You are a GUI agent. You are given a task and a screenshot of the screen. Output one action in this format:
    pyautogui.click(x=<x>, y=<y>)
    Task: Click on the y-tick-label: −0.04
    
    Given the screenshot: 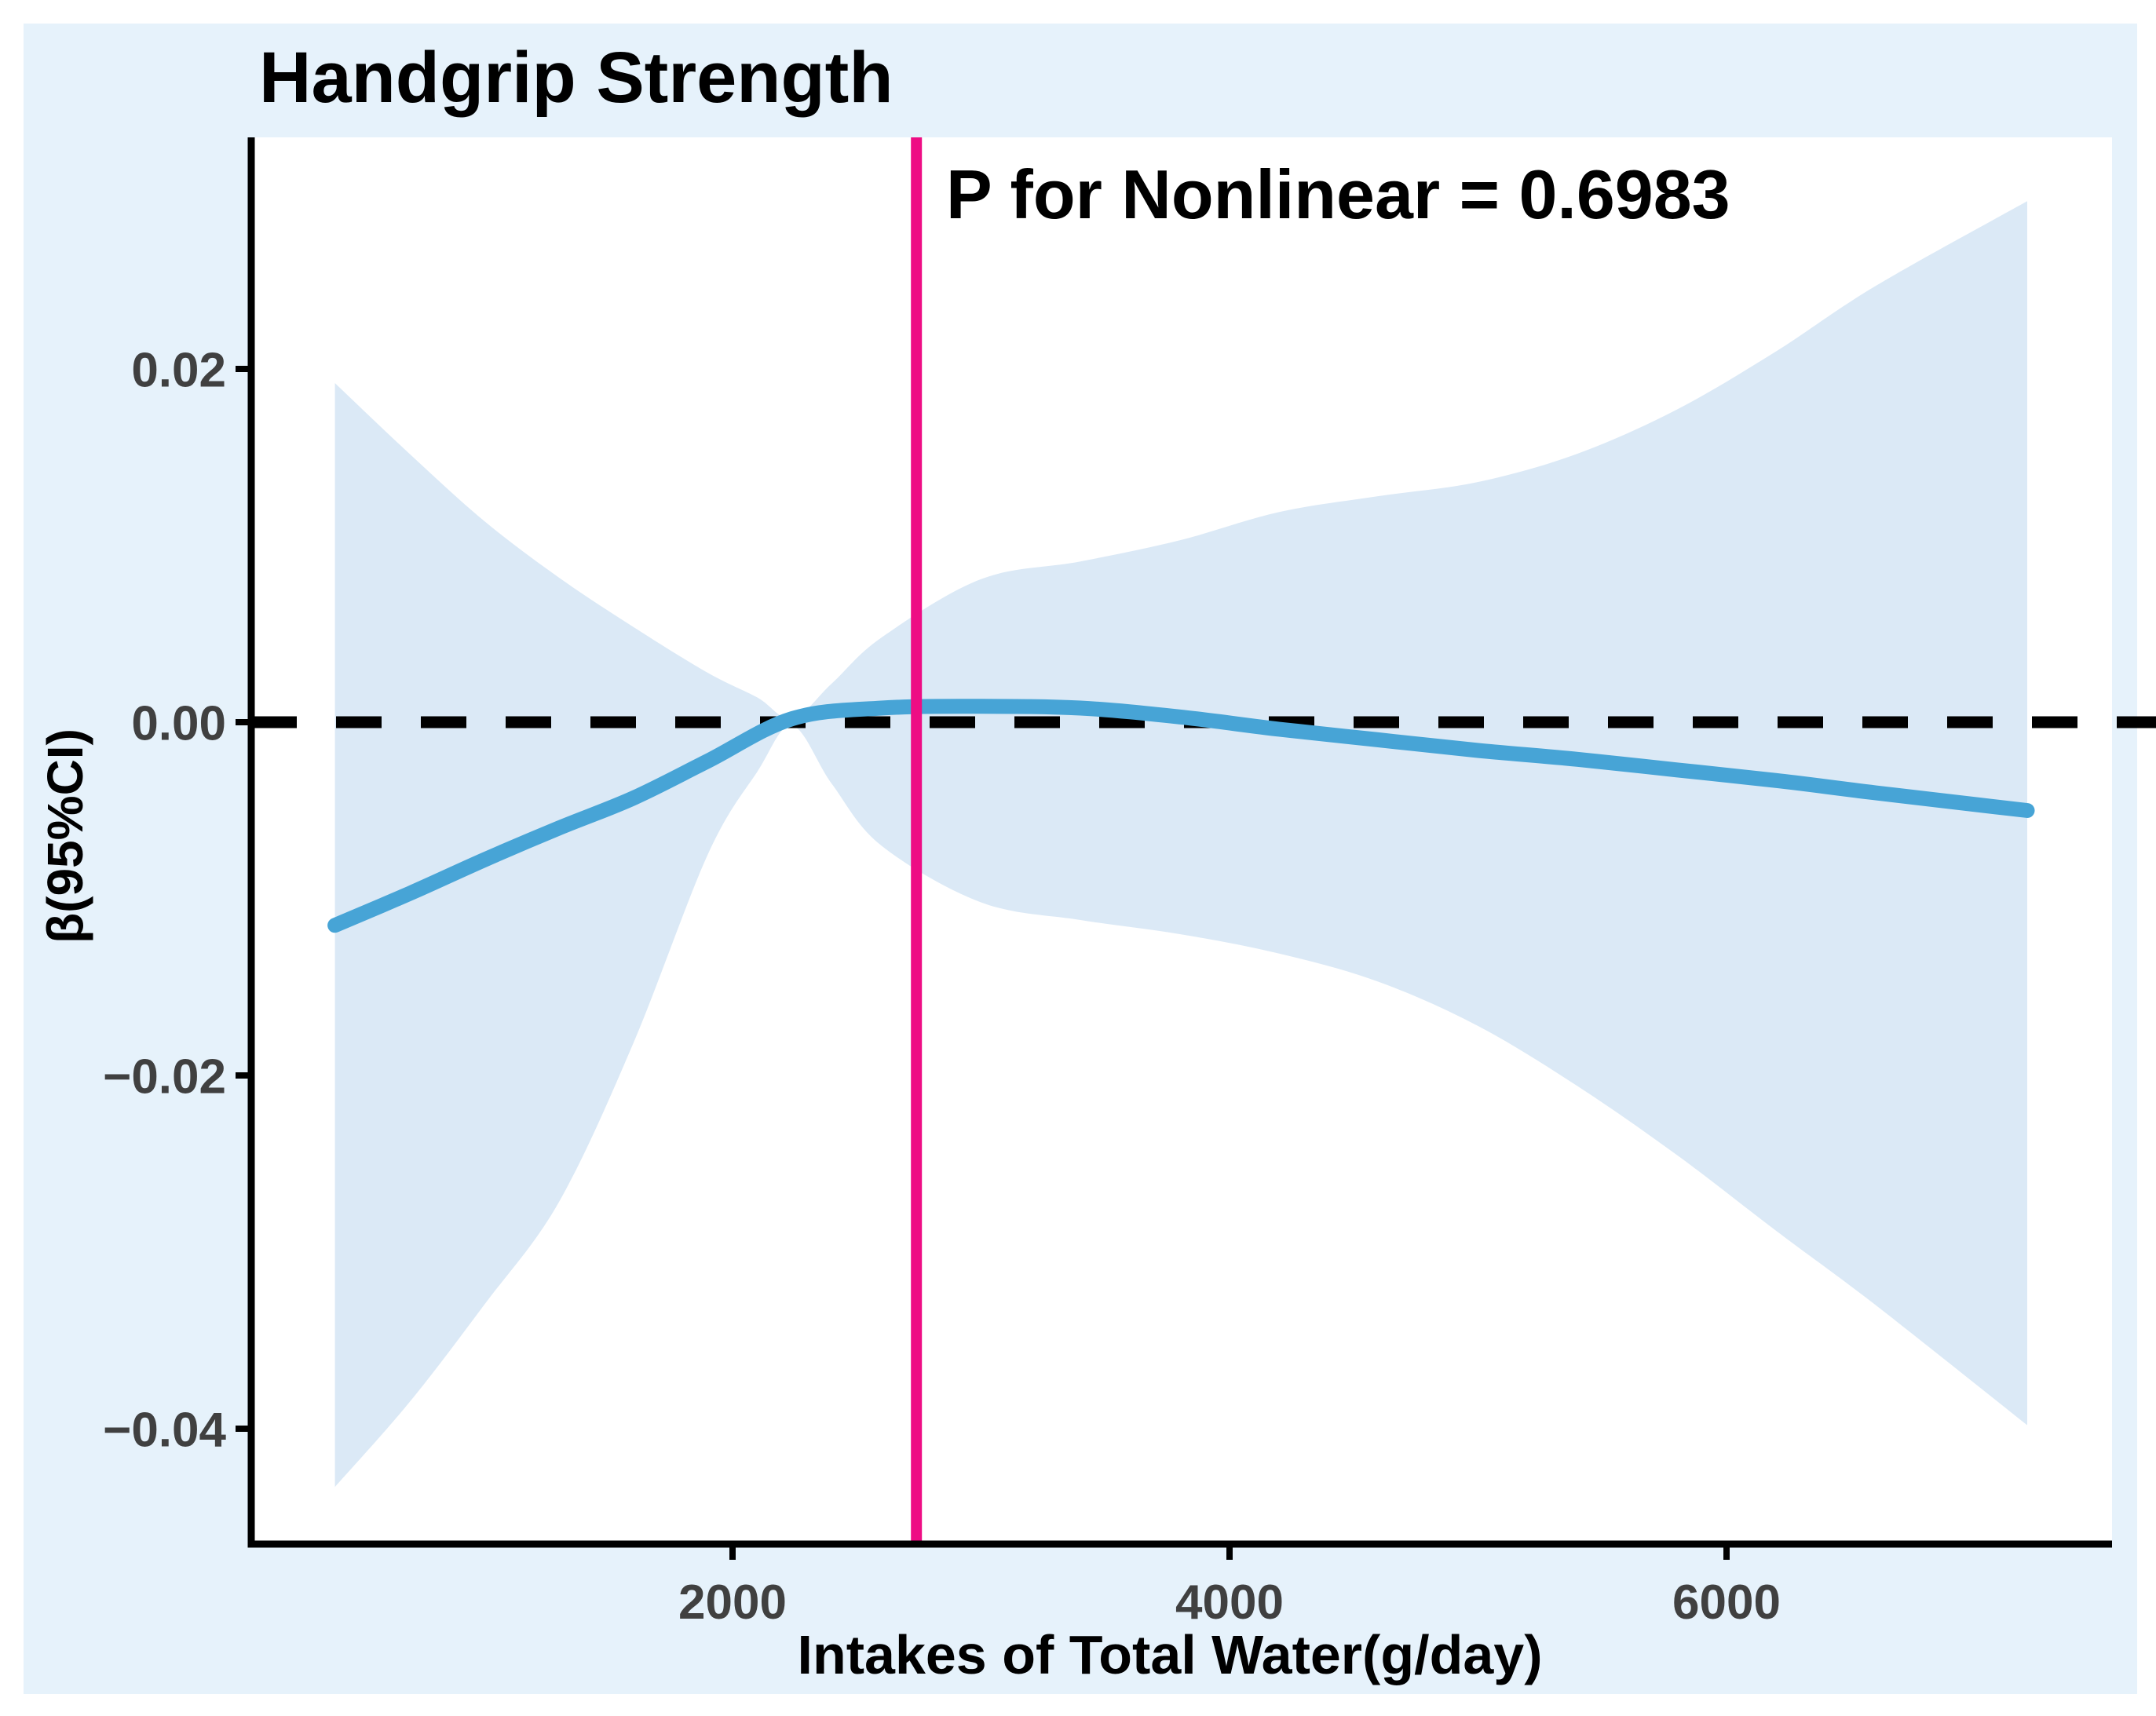 What is the action you would take?
    pyautogui.click(x=164, y=1430)
    